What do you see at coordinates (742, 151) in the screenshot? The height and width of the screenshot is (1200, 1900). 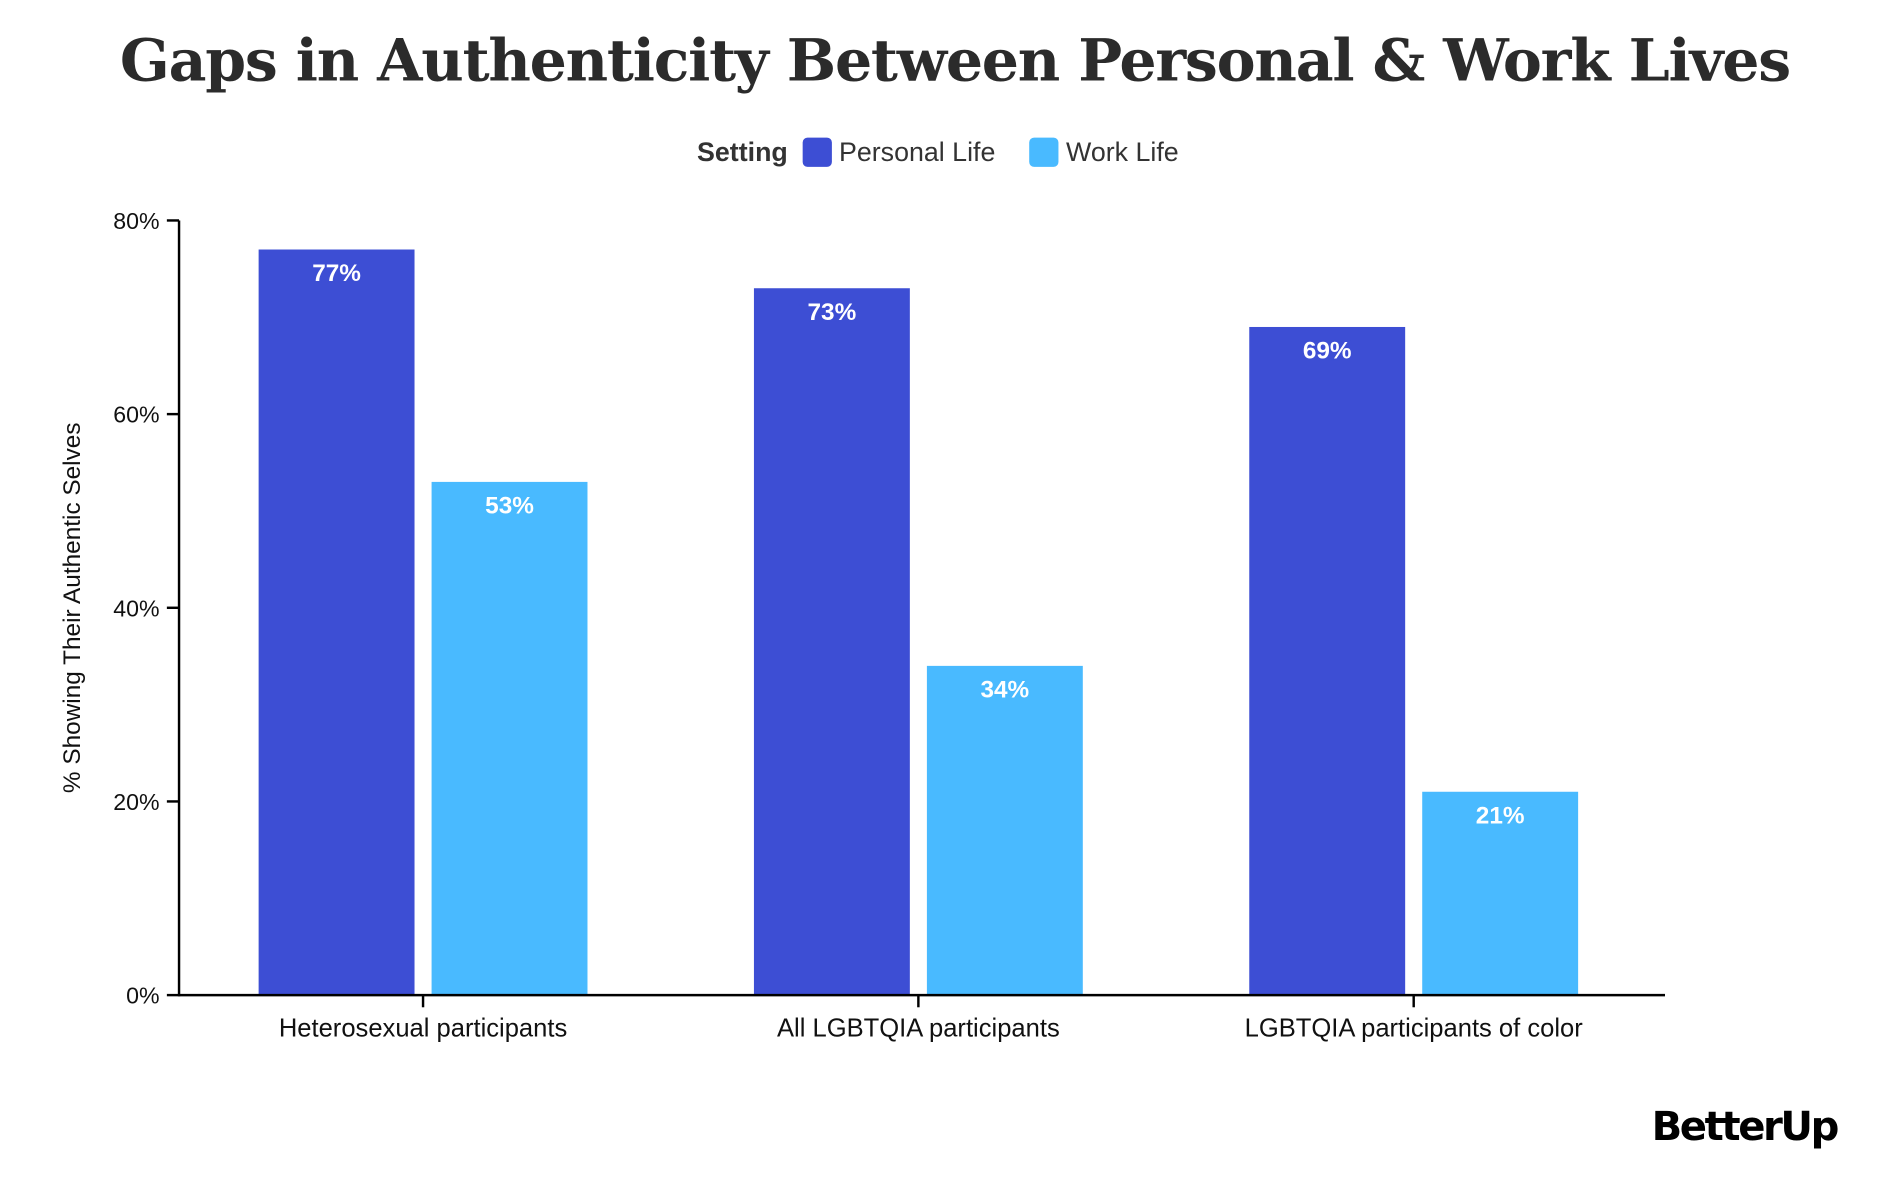 I see `legend-title: Setting` at bounding box center [742, 151].